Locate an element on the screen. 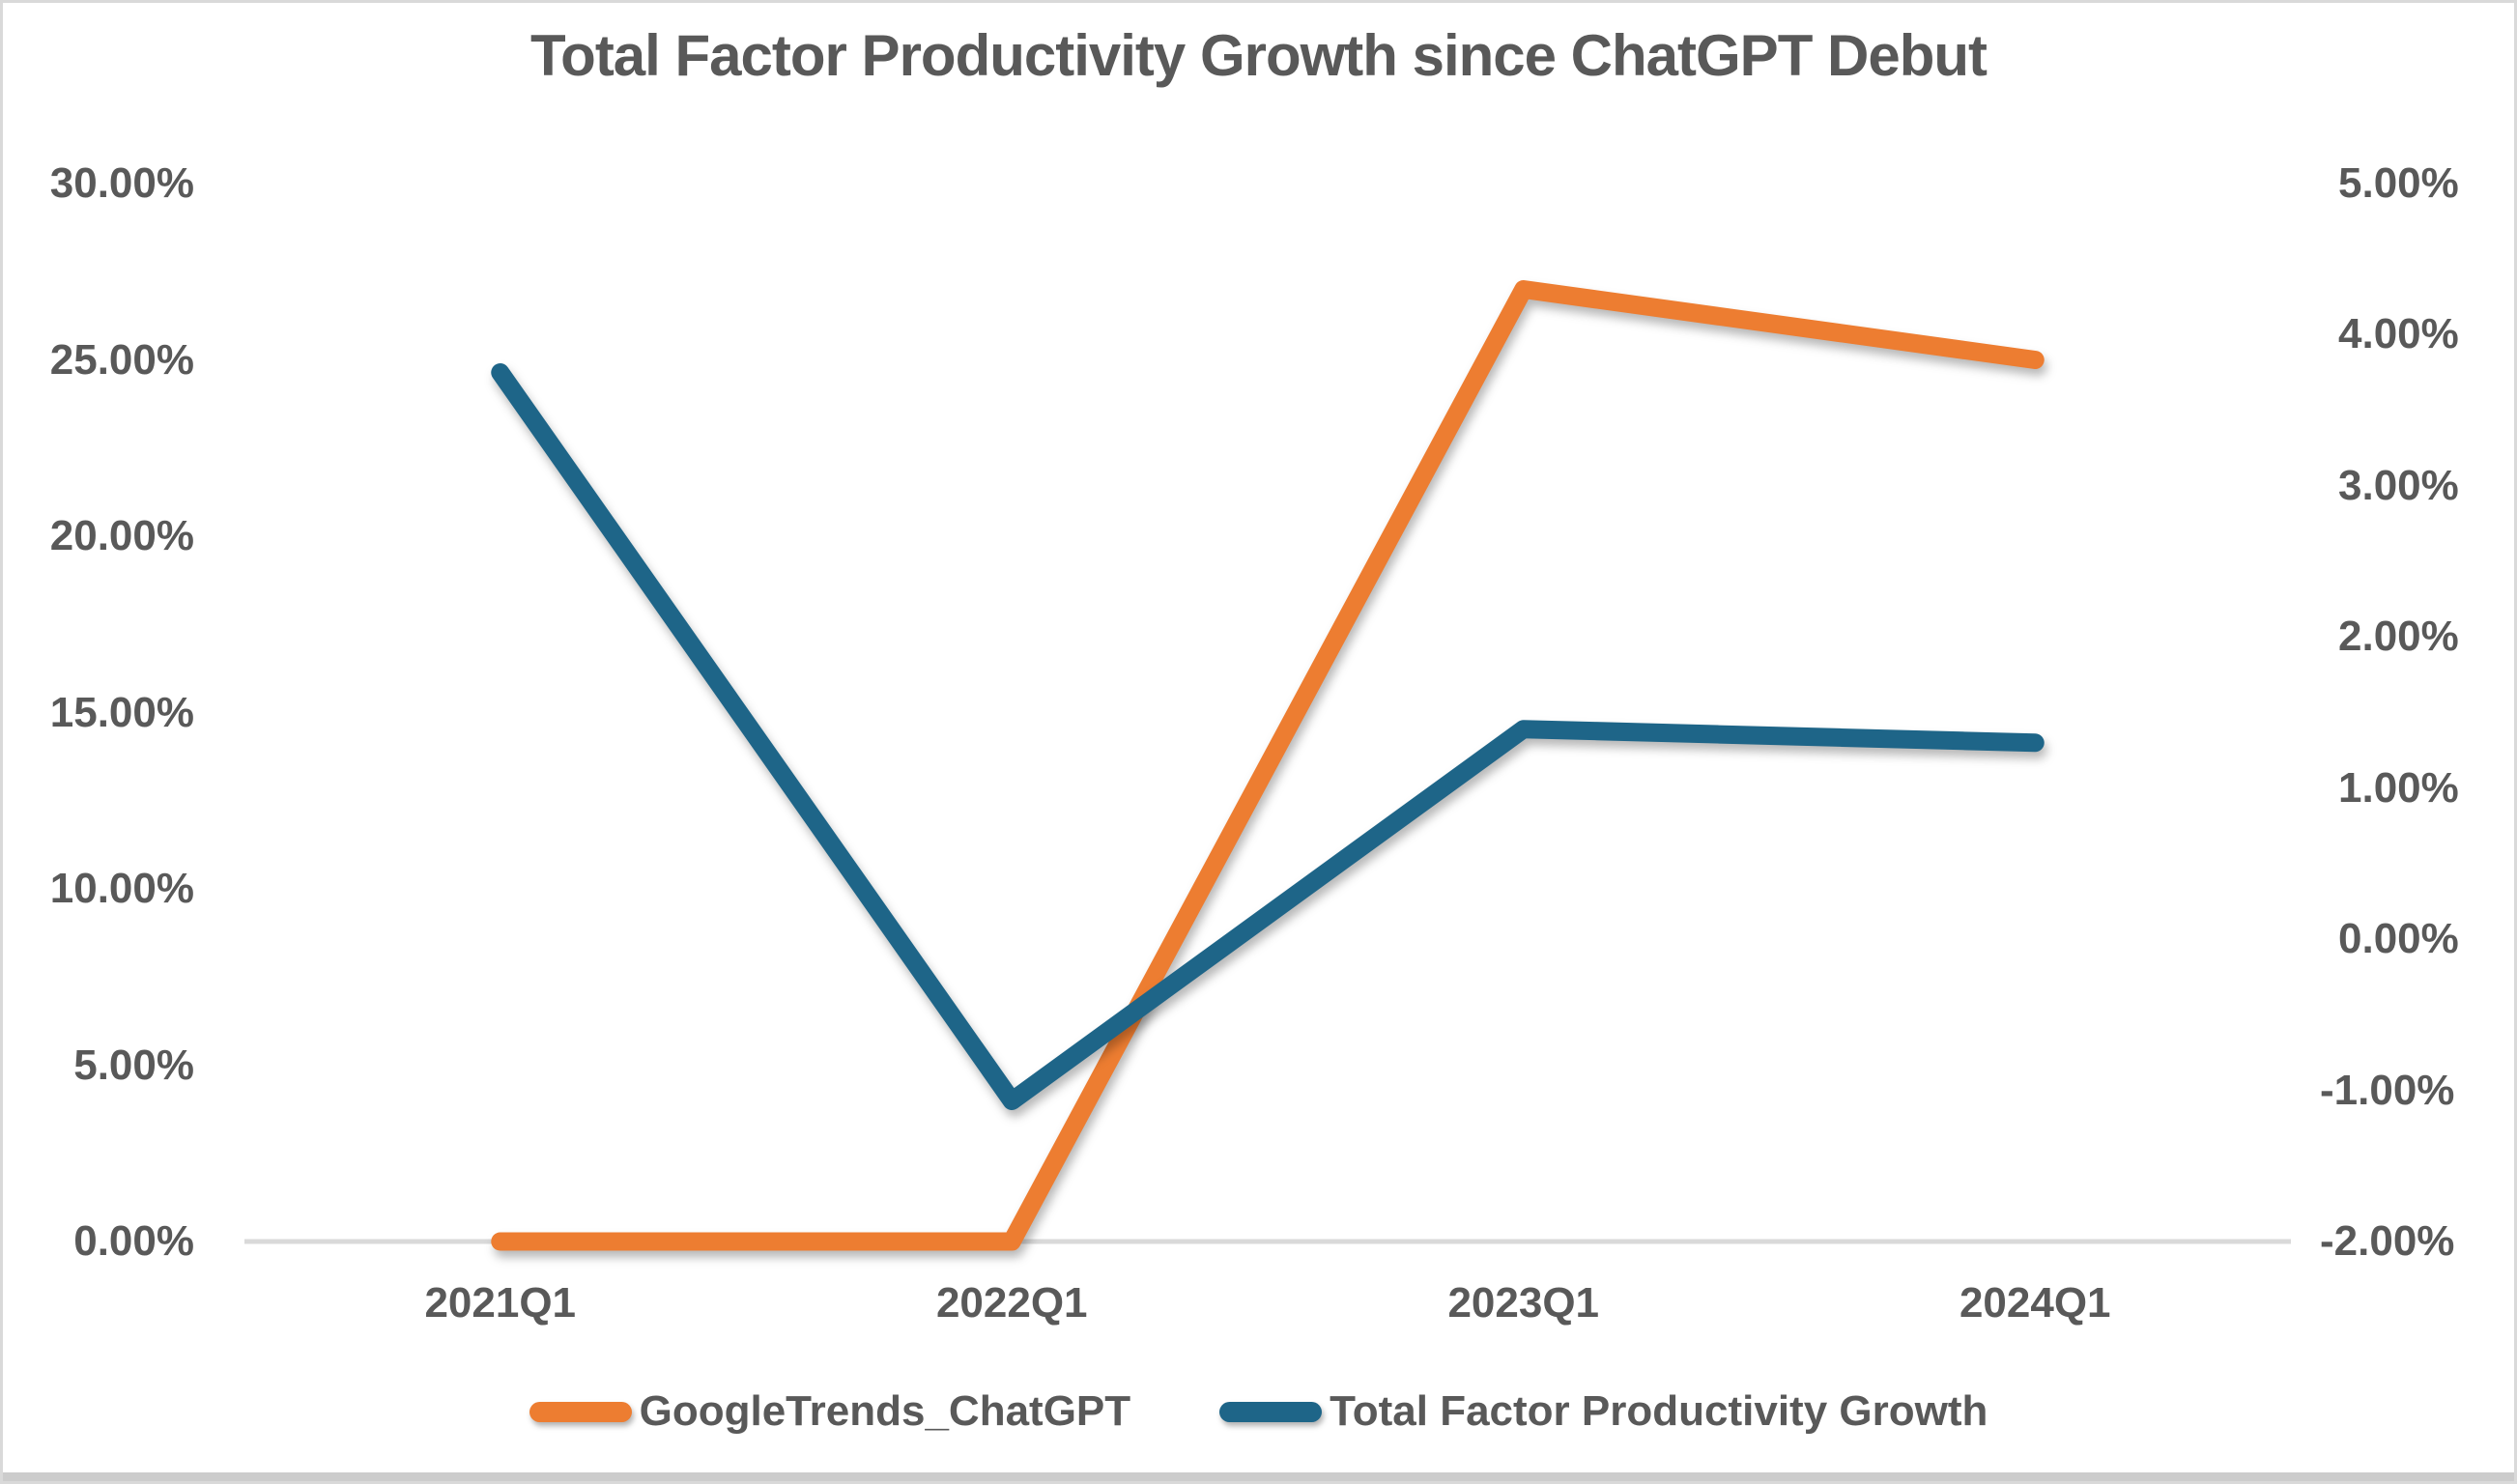 Image resolution: width=2517 pixels, height=1484 pixels. legend-label: GoogleTrends_ChatGPT is located at coordinates (885, 1411).